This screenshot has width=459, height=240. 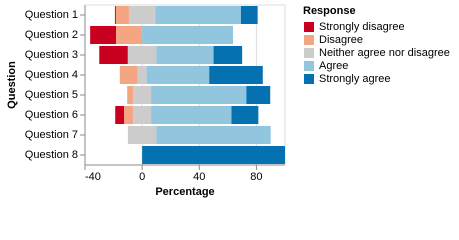 I want to click on x-tick-label: 80, so click(x=256, y=177).